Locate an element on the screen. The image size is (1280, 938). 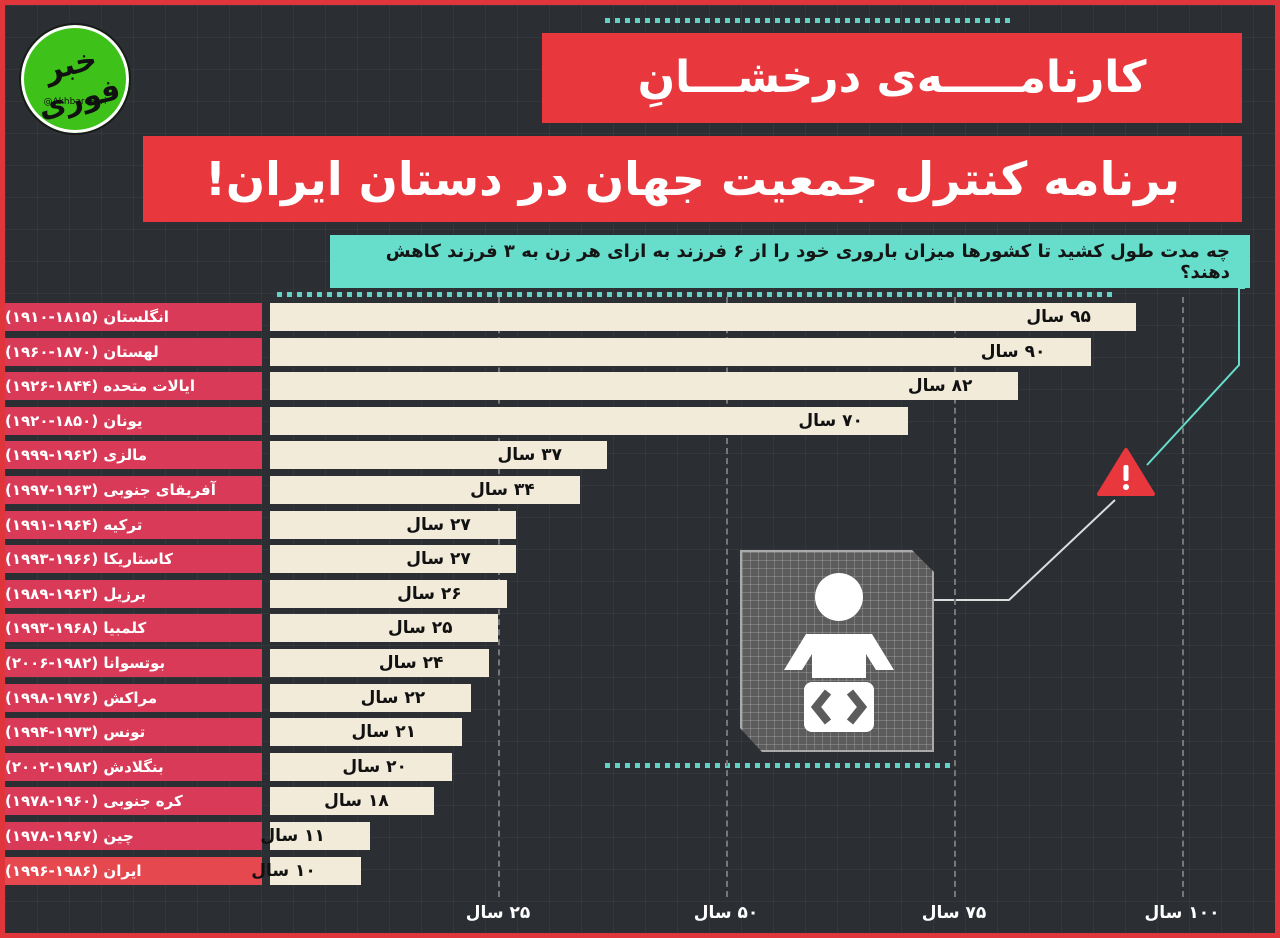
category-label: کاستاریکا (۱۹۶۶-۱۹۹۳) is located at coordinates (133, 559).